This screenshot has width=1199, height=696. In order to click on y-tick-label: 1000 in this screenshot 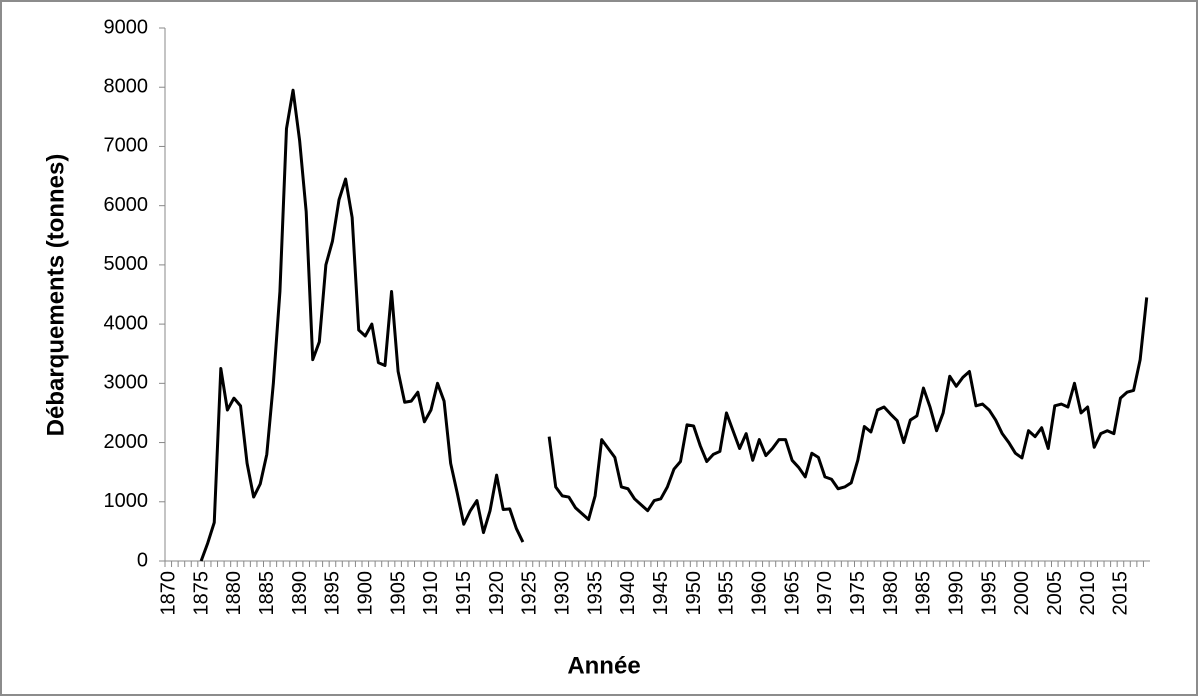, I will do `click(126, 501)`.